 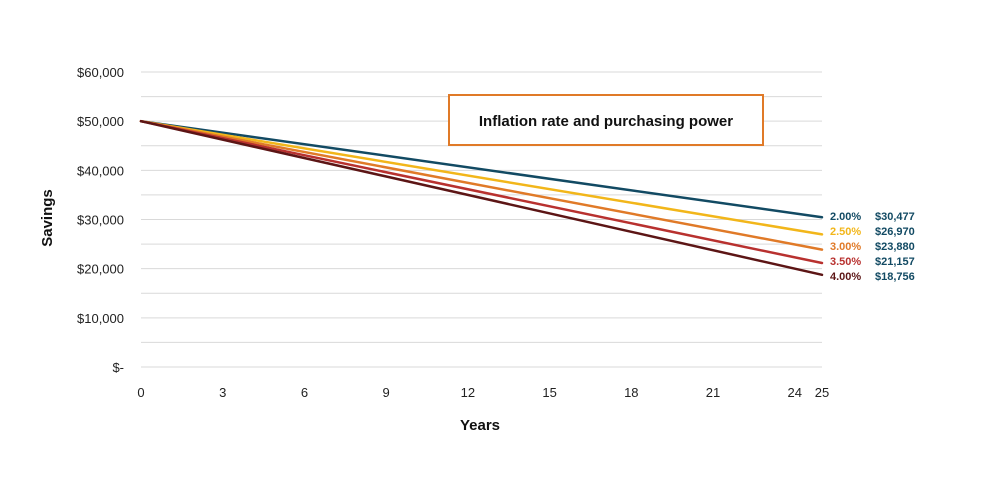 I want to click on x-axis-tick-labels: 0 3 6 9 12 15 18 21 24 25, so click(x=483, y=392).